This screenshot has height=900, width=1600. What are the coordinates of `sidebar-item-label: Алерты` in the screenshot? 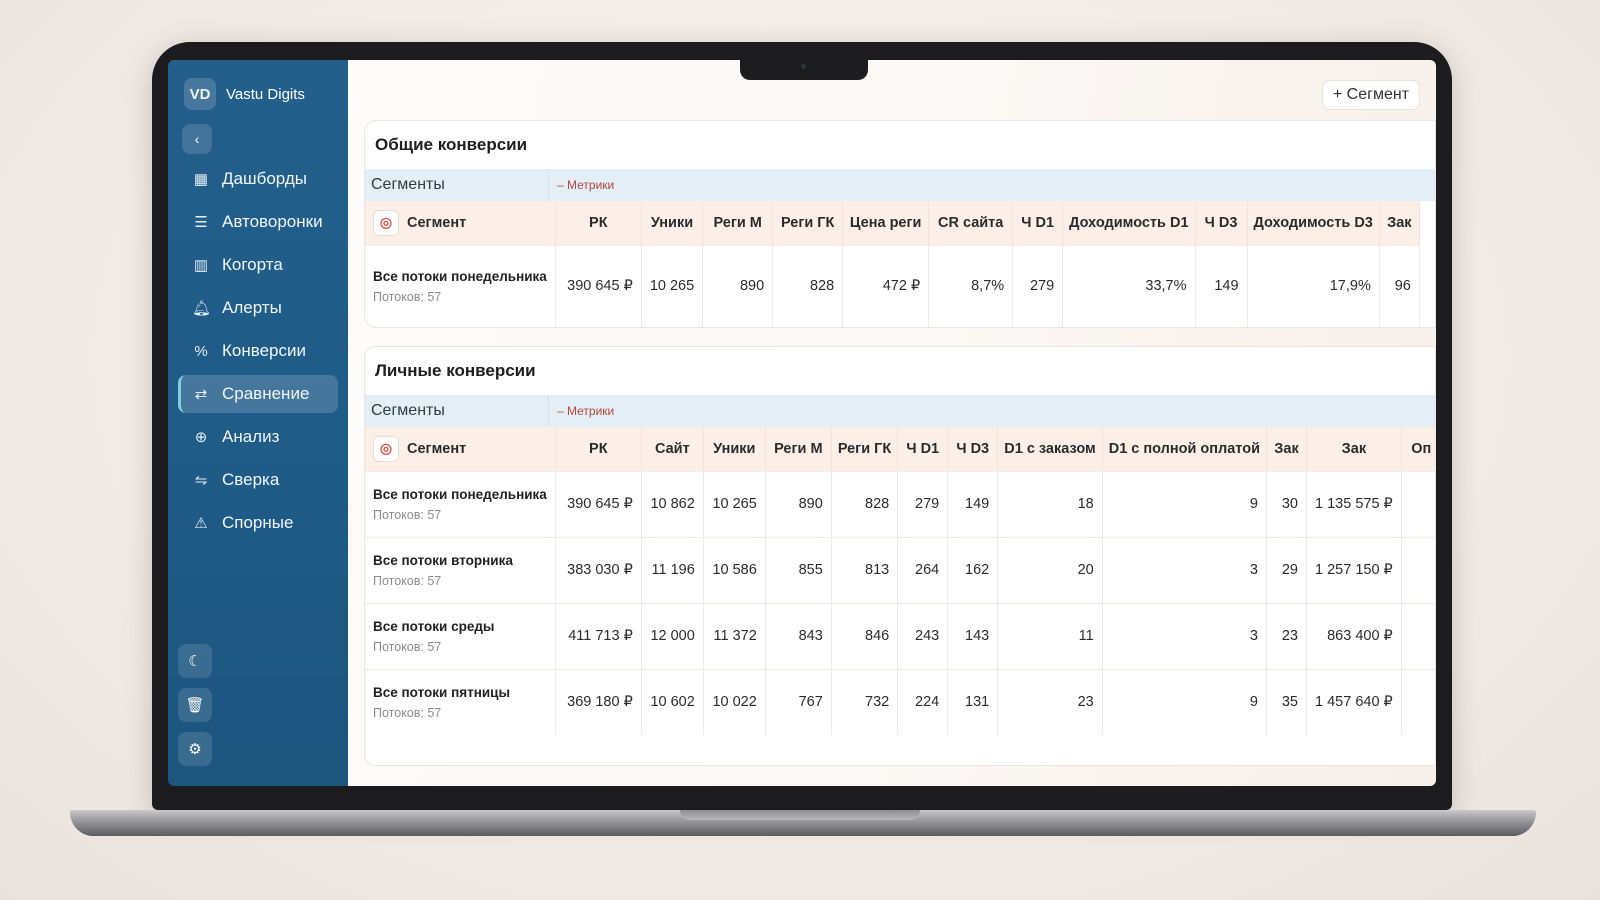 It's located at (252, 307).